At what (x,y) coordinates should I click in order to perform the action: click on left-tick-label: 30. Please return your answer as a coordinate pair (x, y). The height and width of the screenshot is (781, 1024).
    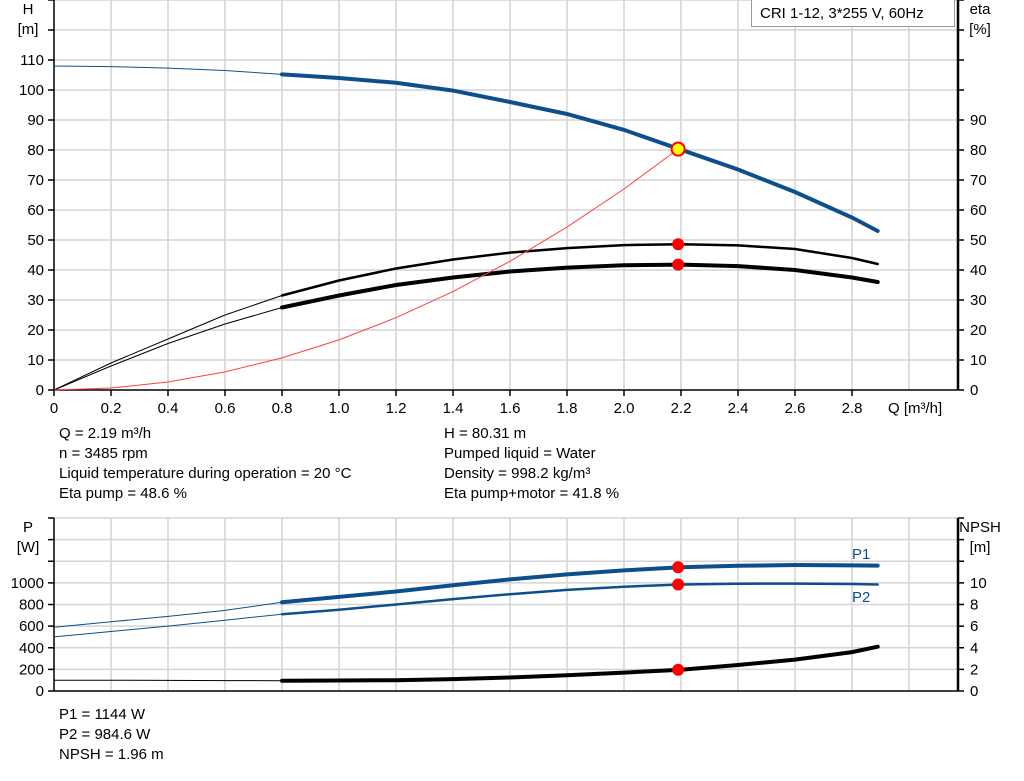
    Looking at the image, I should click on (35, 300).